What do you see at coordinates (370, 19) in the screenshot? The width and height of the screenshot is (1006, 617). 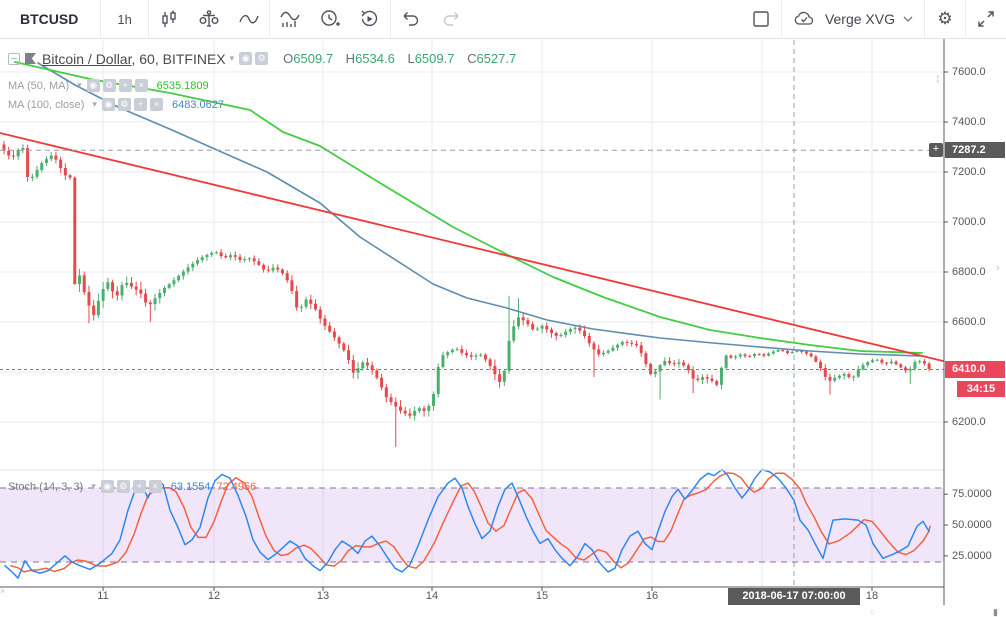 I see `replay-button` at bounding box center [370, 19].